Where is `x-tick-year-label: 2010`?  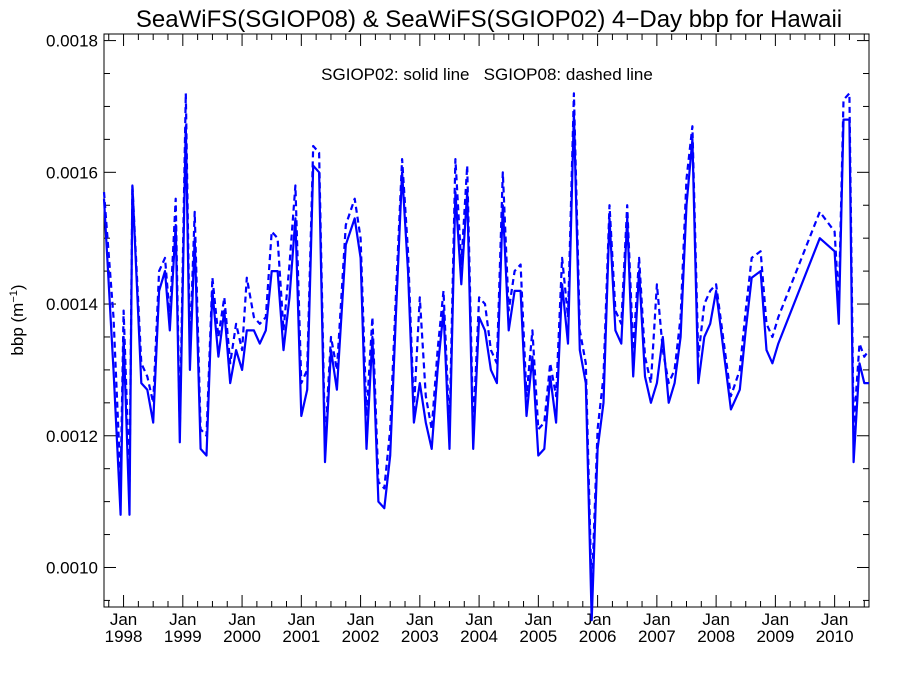 x-tick-year-label: 2010 is located at coordinates (835, 636).